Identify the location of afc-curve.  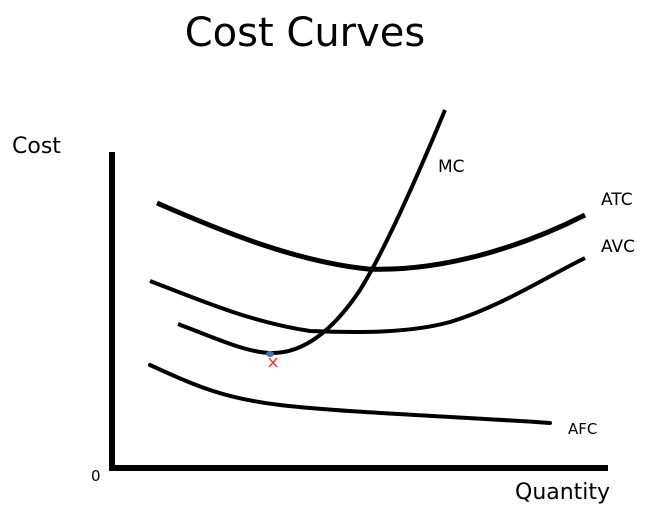
(350, 394).